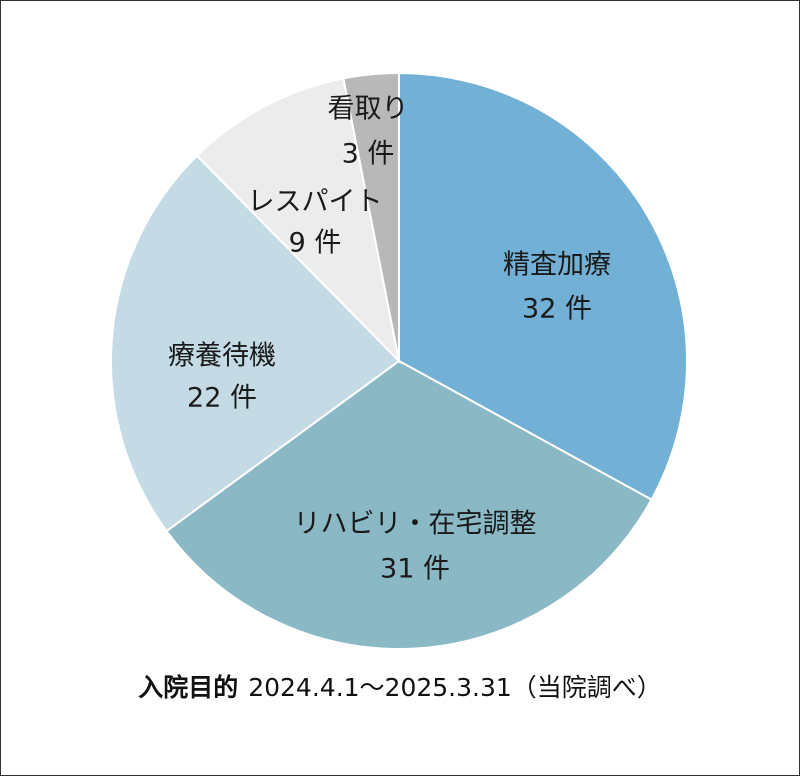 The width and height of the screenshot is (800, 776). What do you see at coordinates (315, 243) in the screenshot?
I see `slice-value-3: 9 件` at bounding box center [315, 243].